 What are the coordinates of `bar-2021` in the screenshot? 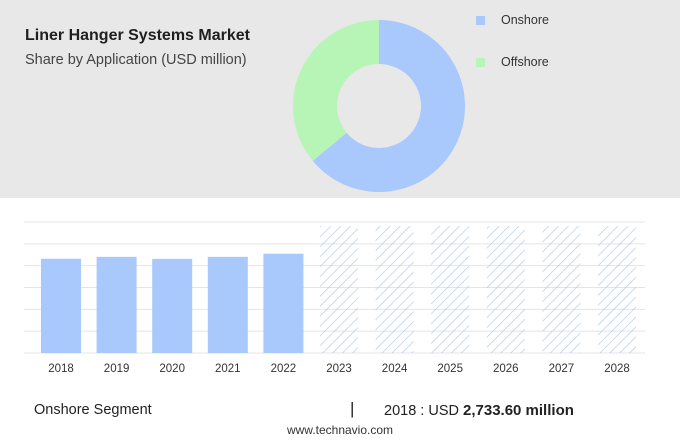 It's located at (227, 304).